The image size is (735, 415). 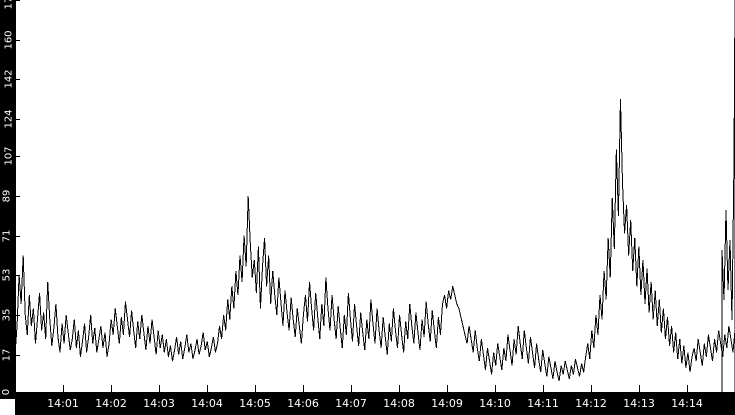 What do you see at coordinates (639, 403) in the screenshot?
I see `x-tick-label: 14:13` at bounding box center [639, 403].